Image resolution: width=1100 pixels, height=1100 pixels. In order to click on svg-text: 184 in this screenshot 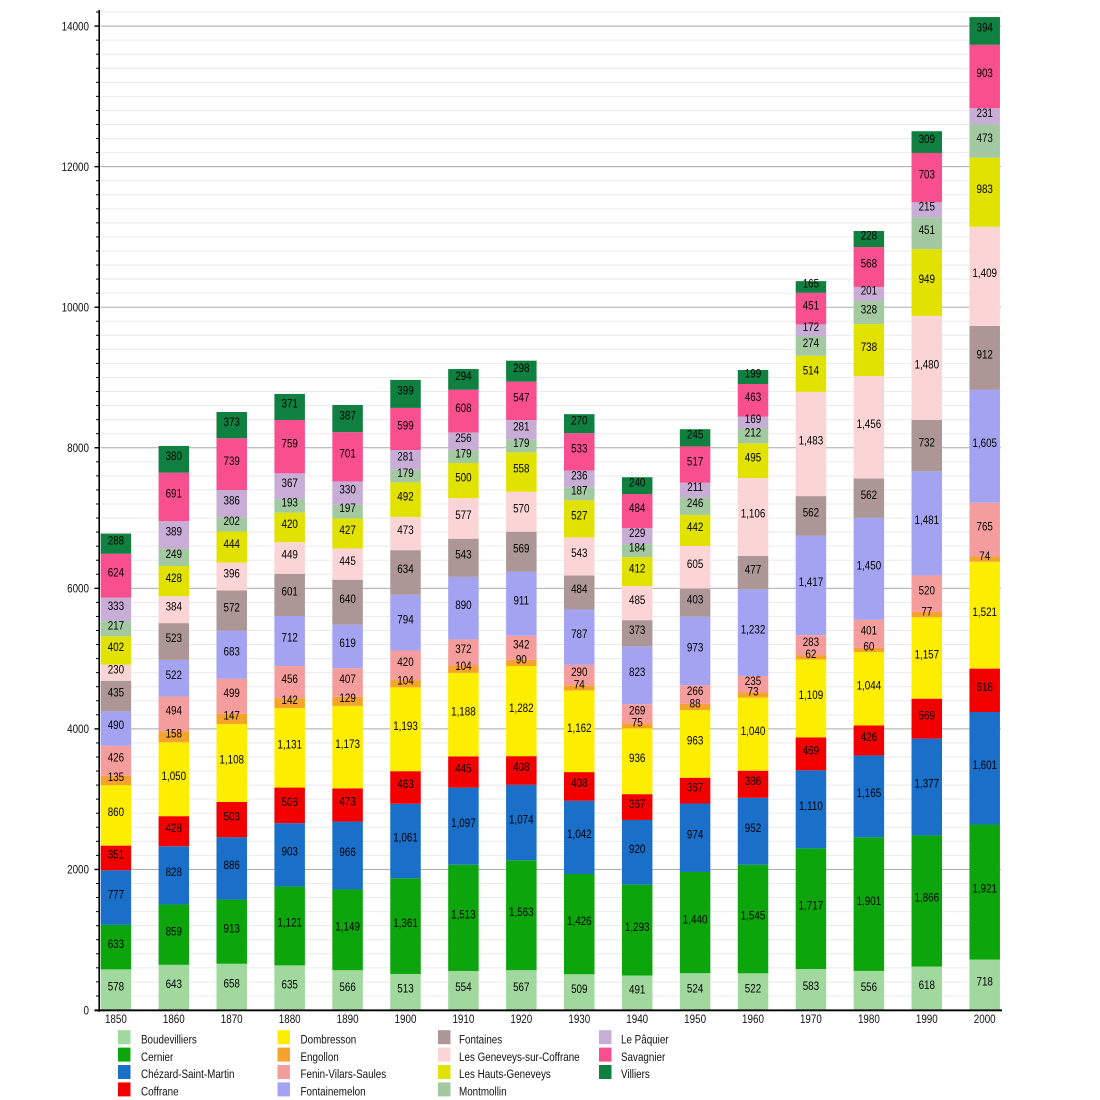, I will do `click(637, 548)`.